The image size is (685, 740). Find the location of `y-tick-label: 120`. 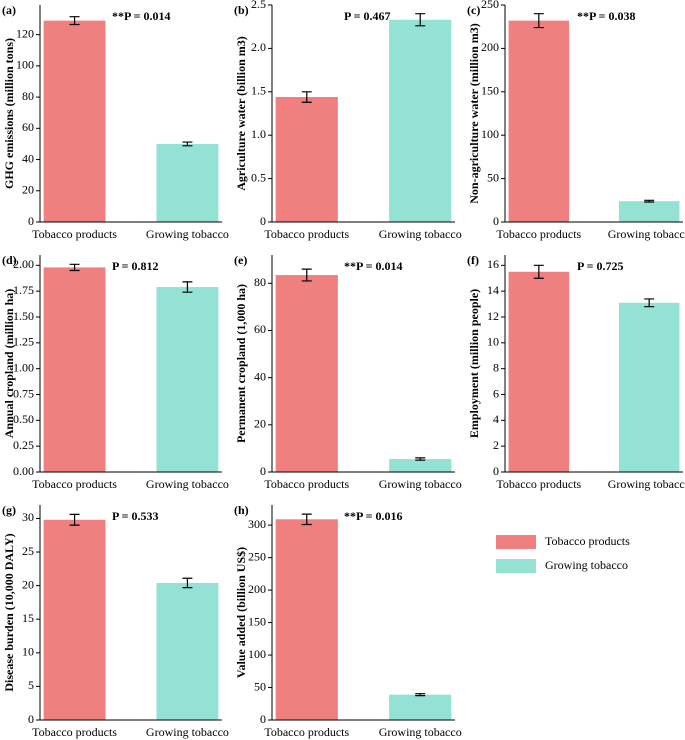

y-tick-label: 120 is located at coordinates (25, 33).